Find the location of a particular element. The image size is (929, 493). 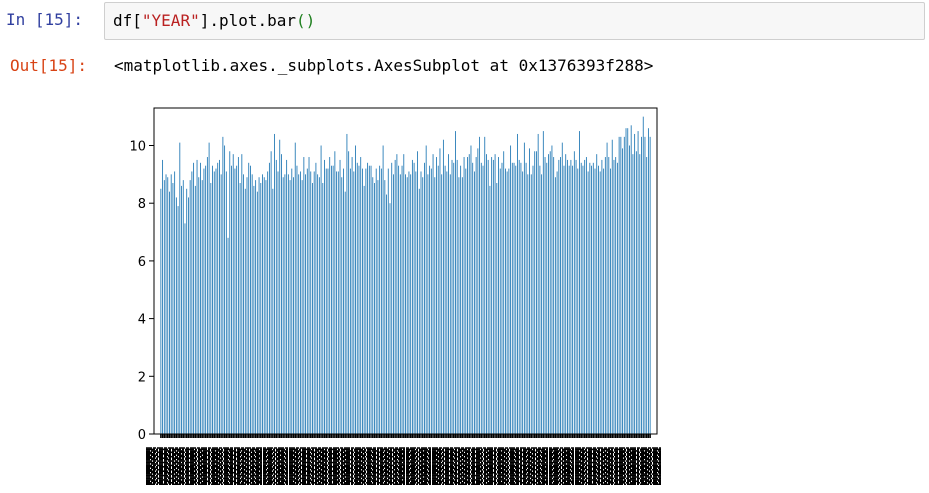

y-tick-label: 10 is located at coordinates (137, 147).